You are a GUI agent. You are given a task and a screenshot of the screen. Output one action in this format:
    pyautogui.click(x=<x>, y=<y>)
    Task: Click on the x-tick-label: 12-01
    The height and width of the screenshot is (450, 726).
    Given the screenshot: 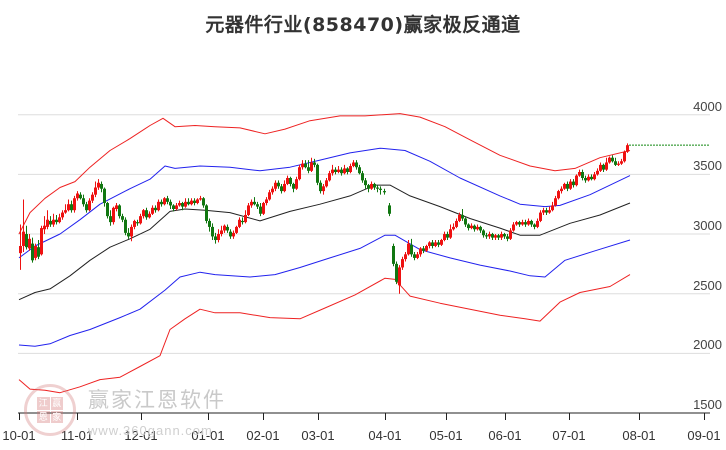 What is the action you would take?
    pyautogui.click(x=141, y=435)
    